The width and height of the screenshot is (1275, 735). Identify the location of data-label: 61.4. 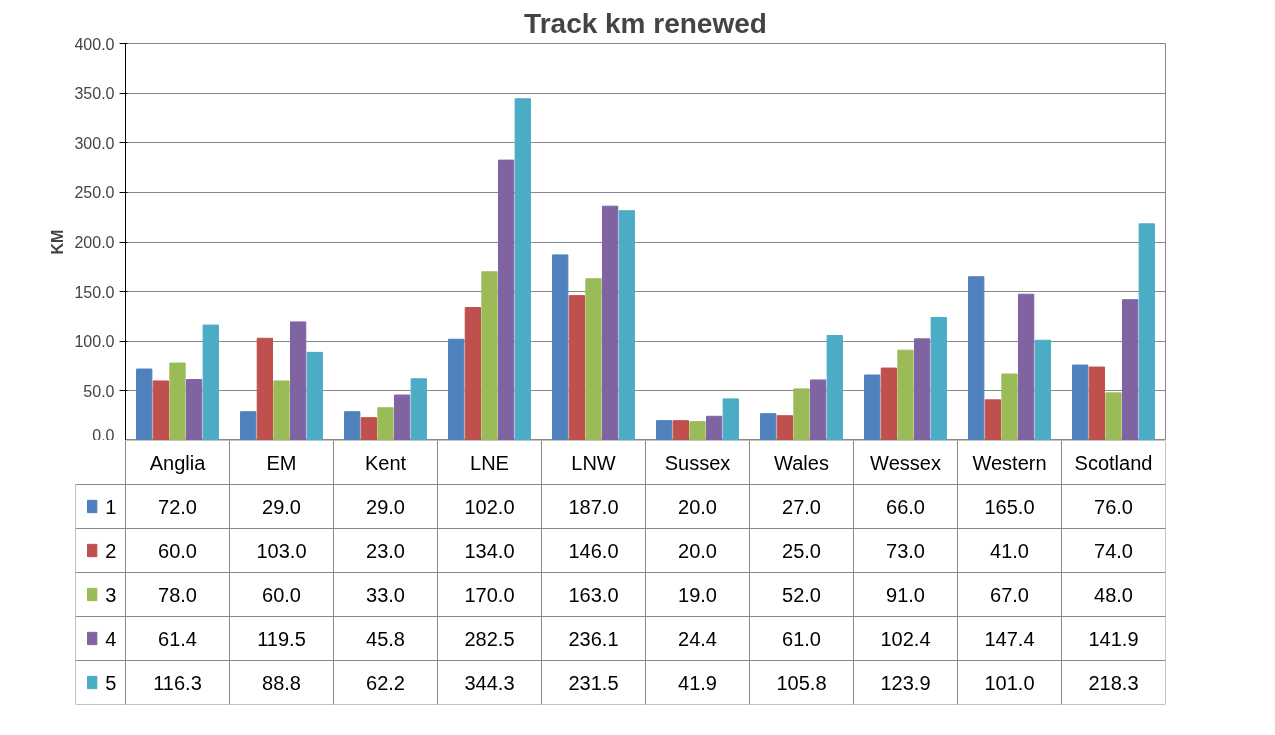
(177, 638).